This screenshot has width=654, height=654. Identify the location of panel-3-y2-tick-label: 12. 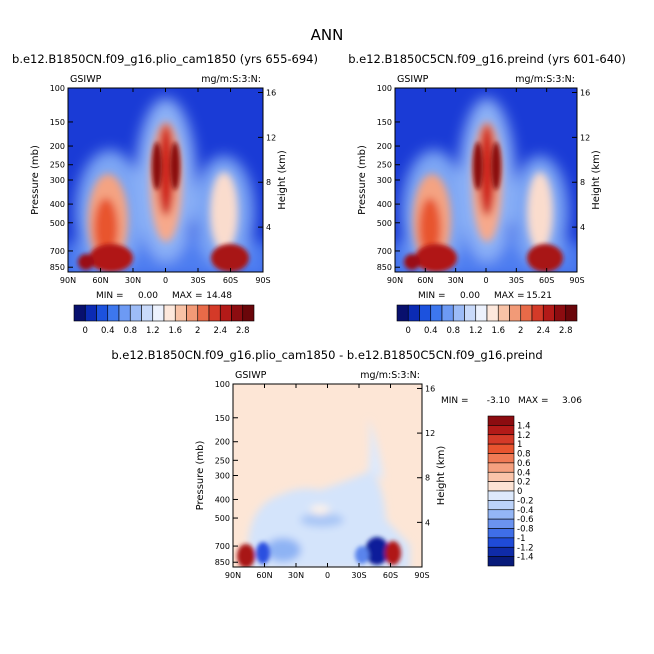
(430, 433).